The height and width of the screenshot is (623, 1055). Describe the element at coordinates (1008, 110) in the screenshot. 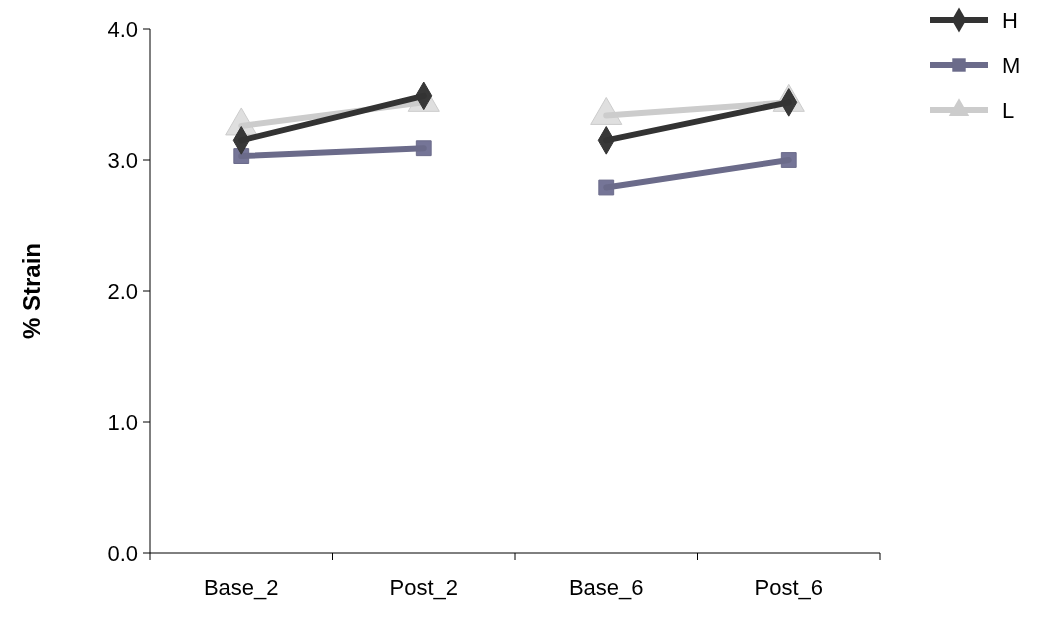

I see `legend-label: L` at that location.